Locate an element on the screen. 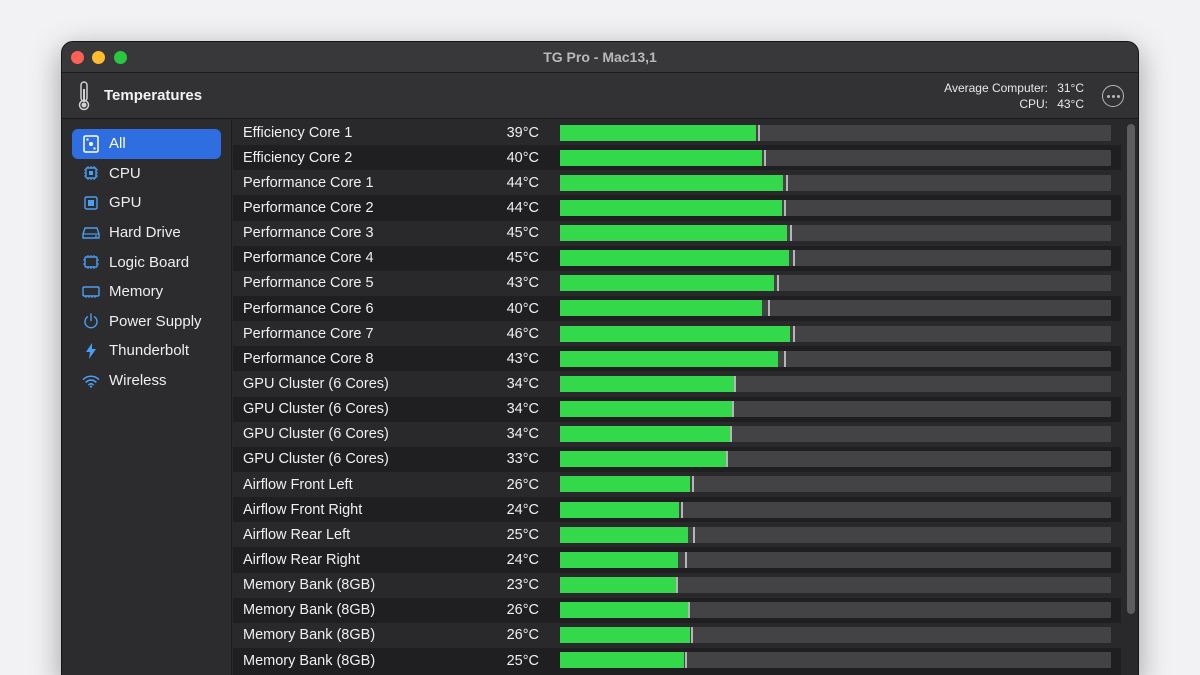 Image resolution: width=1200 pixels, height=675 pixels. sensor-row: Performance Core 7 46°C is located at coordinates (677, 334).